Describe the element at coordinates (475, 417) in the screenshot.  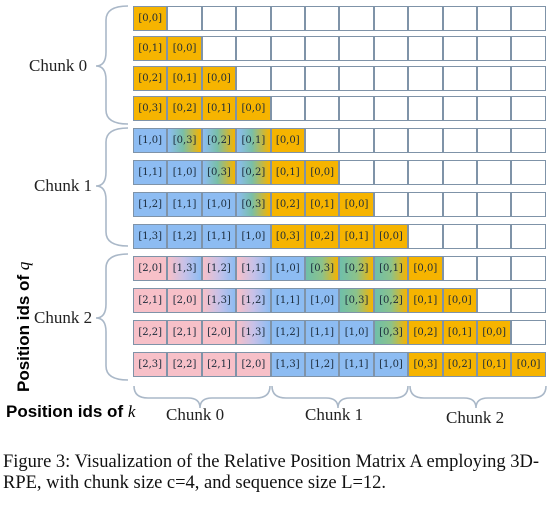
I see `col-chunk-label-2: Chunk 2` at that location.